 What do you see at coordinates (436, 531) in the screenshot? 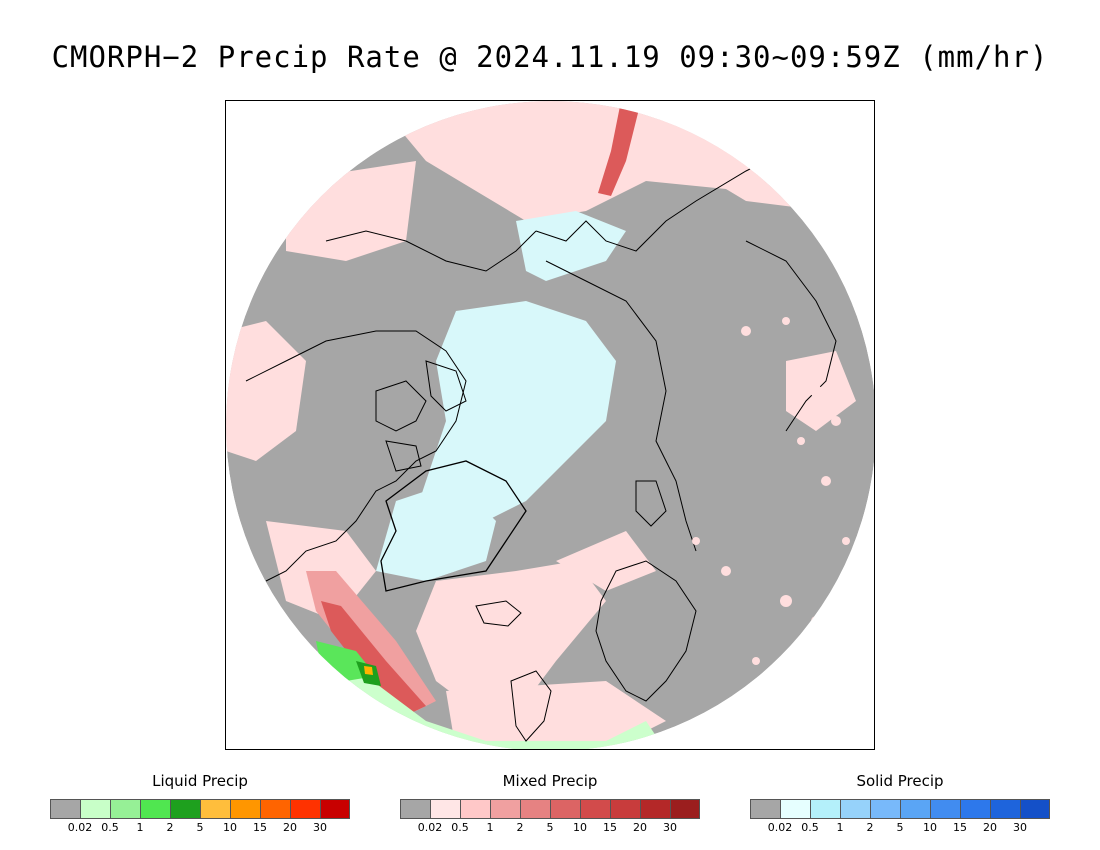
I see `snow-area-greenland` at bounding box center [436, 531].